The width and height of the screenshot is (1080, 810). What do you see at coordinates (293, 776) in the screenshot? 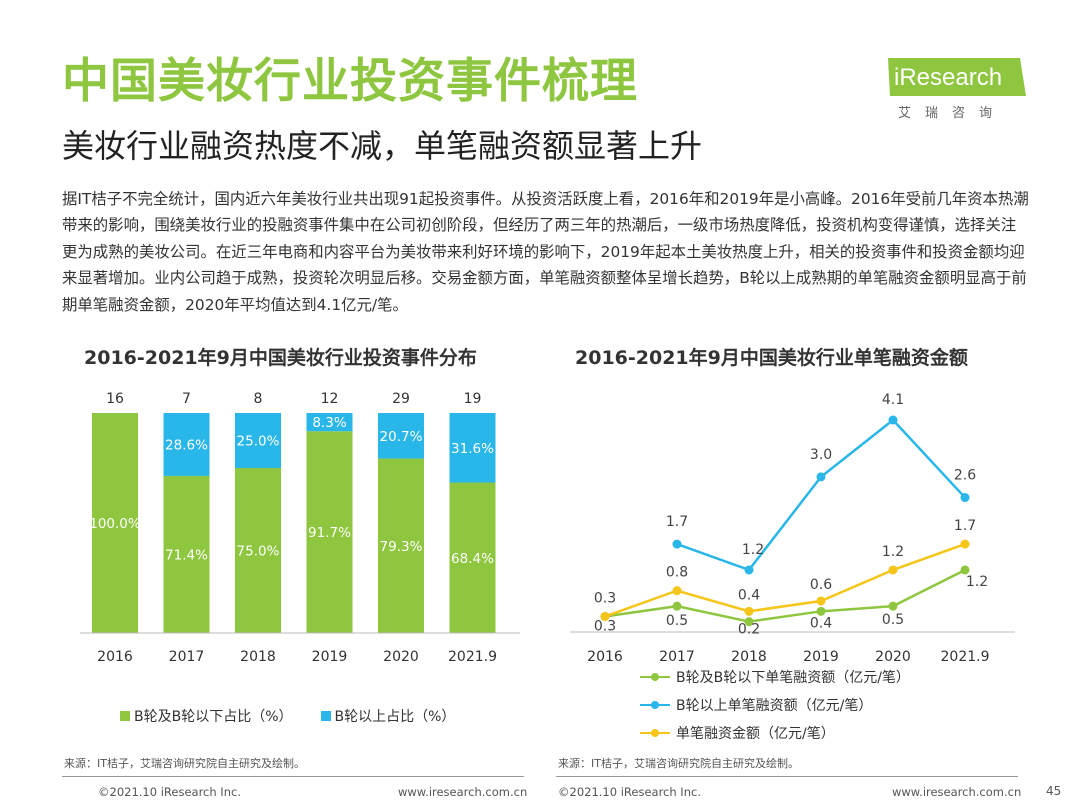
I see `footer-divider-left` at bounding box center [293, 776].